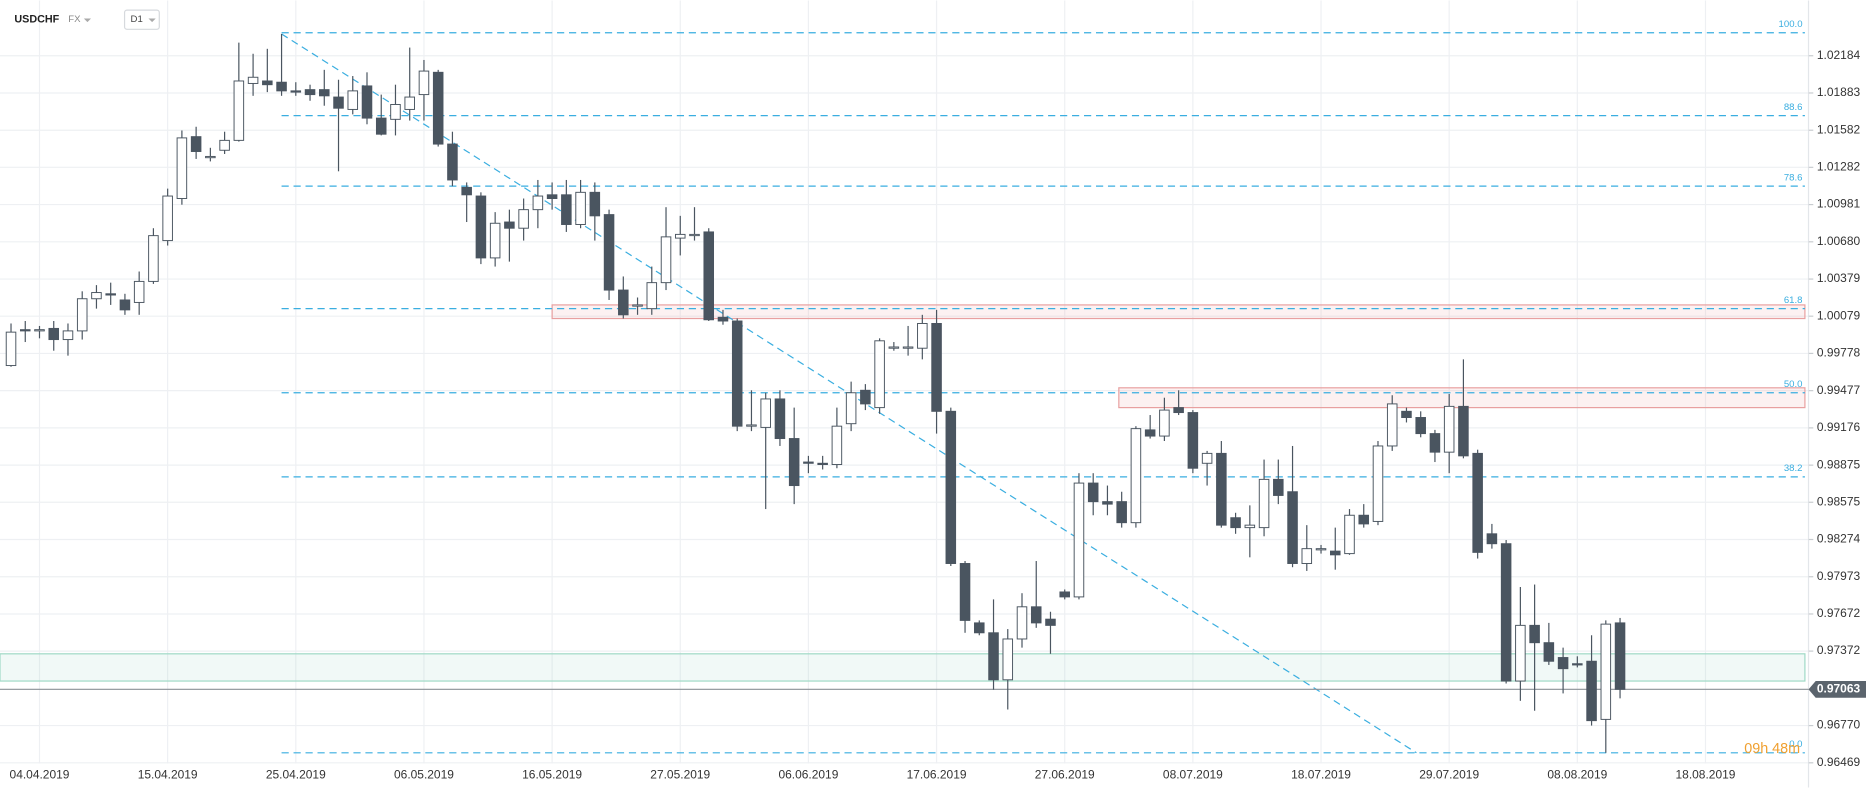  Describe the element at coordinates (1839, 427) in the screenshot. I see `y-tick-label: 0.99176` at that location.